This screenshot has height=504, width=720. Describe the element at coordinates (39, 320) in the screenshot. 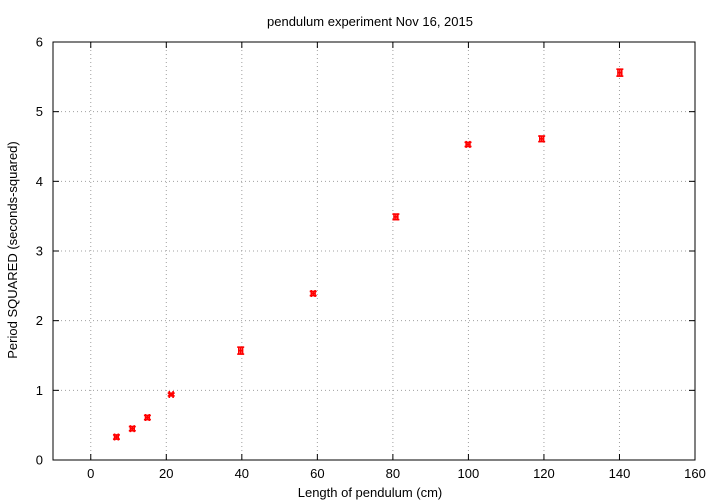

I see `y-tick-label: 2` at that location.